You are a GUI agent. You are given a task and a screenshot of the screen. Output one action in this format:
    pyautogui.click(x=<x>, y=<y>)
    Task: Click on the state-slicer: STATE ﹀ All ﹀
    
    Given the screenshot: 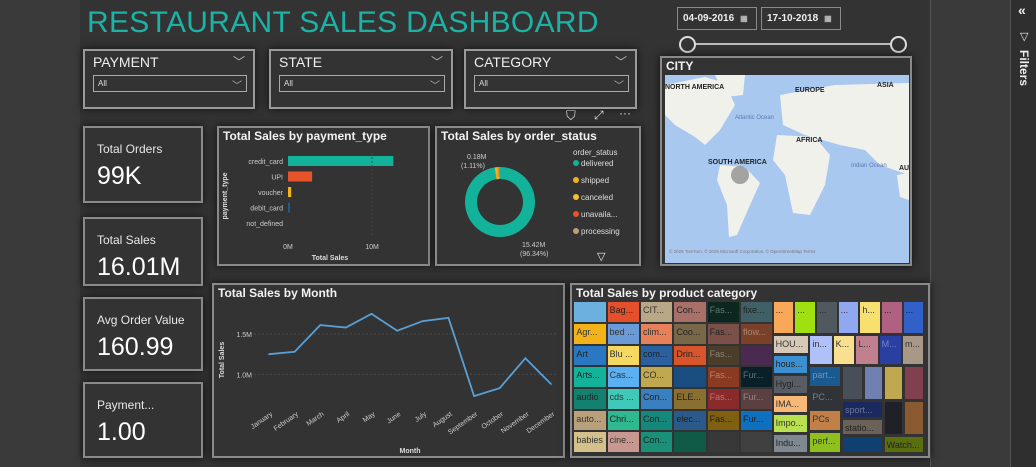 What is the action you would take?
    pyautogui.click(x=361, y=79)
    